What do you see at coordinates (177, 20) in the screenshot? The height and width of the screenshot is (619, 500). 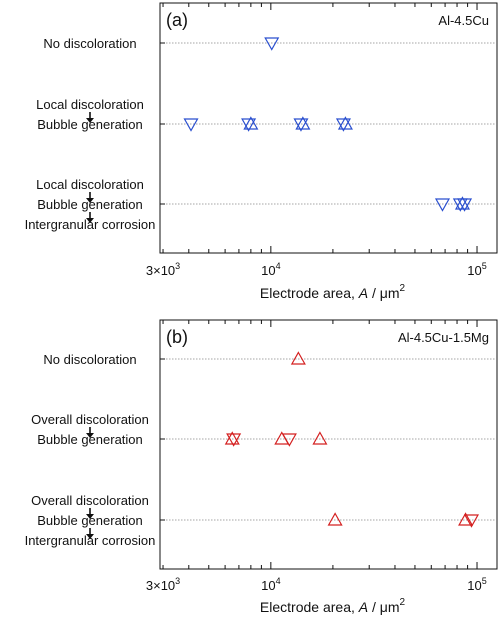 I see `panel-label: (a)` at bounding box center [177, 20].